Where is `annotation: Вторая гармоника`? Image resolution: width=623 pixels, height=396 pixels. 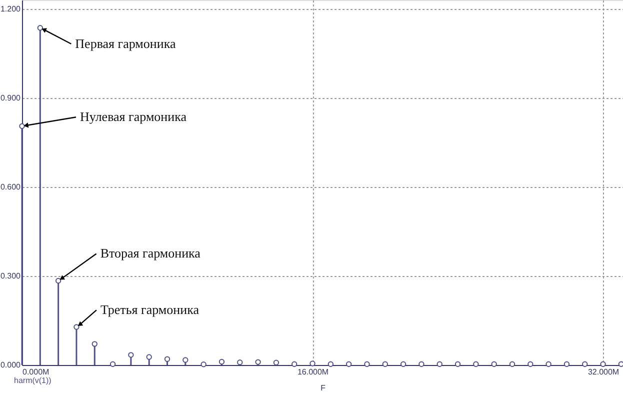
annotation: Вторая гармоника is located at coordinates (150, 253).